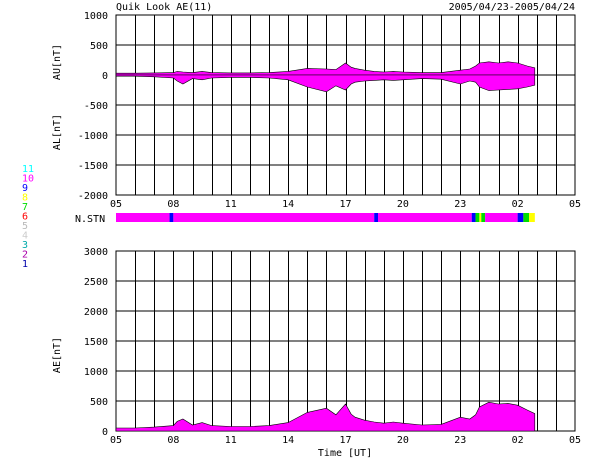  Describe the element at coordinates (96, 252) in the screenshot. I see `bot-ytick-label: 3000` at that location.